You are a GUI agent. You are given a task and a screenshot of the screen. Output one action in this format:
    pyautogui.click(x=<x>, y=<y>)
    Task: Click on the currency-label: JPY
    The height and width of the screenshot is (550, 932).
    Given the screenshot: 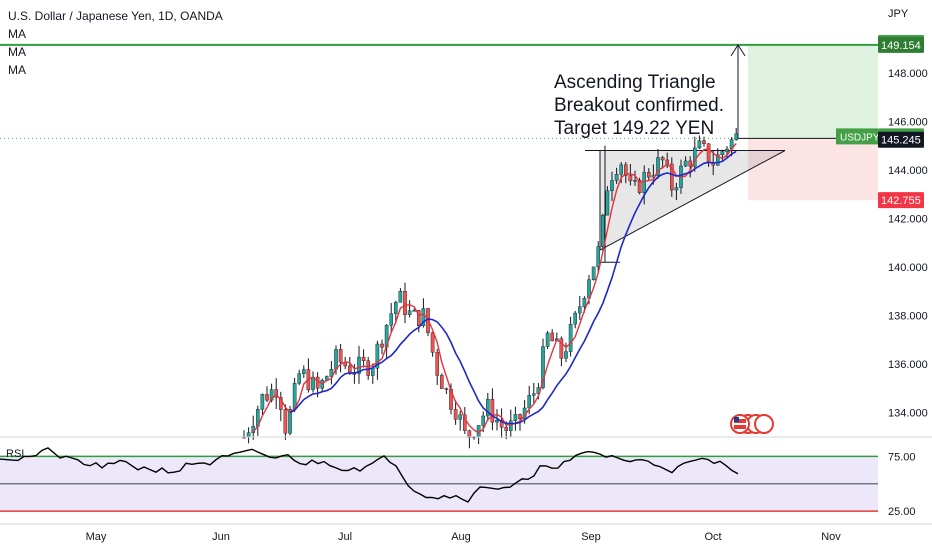 What is the action you would take?
    pyautogui.click(x=898, y=14)
    